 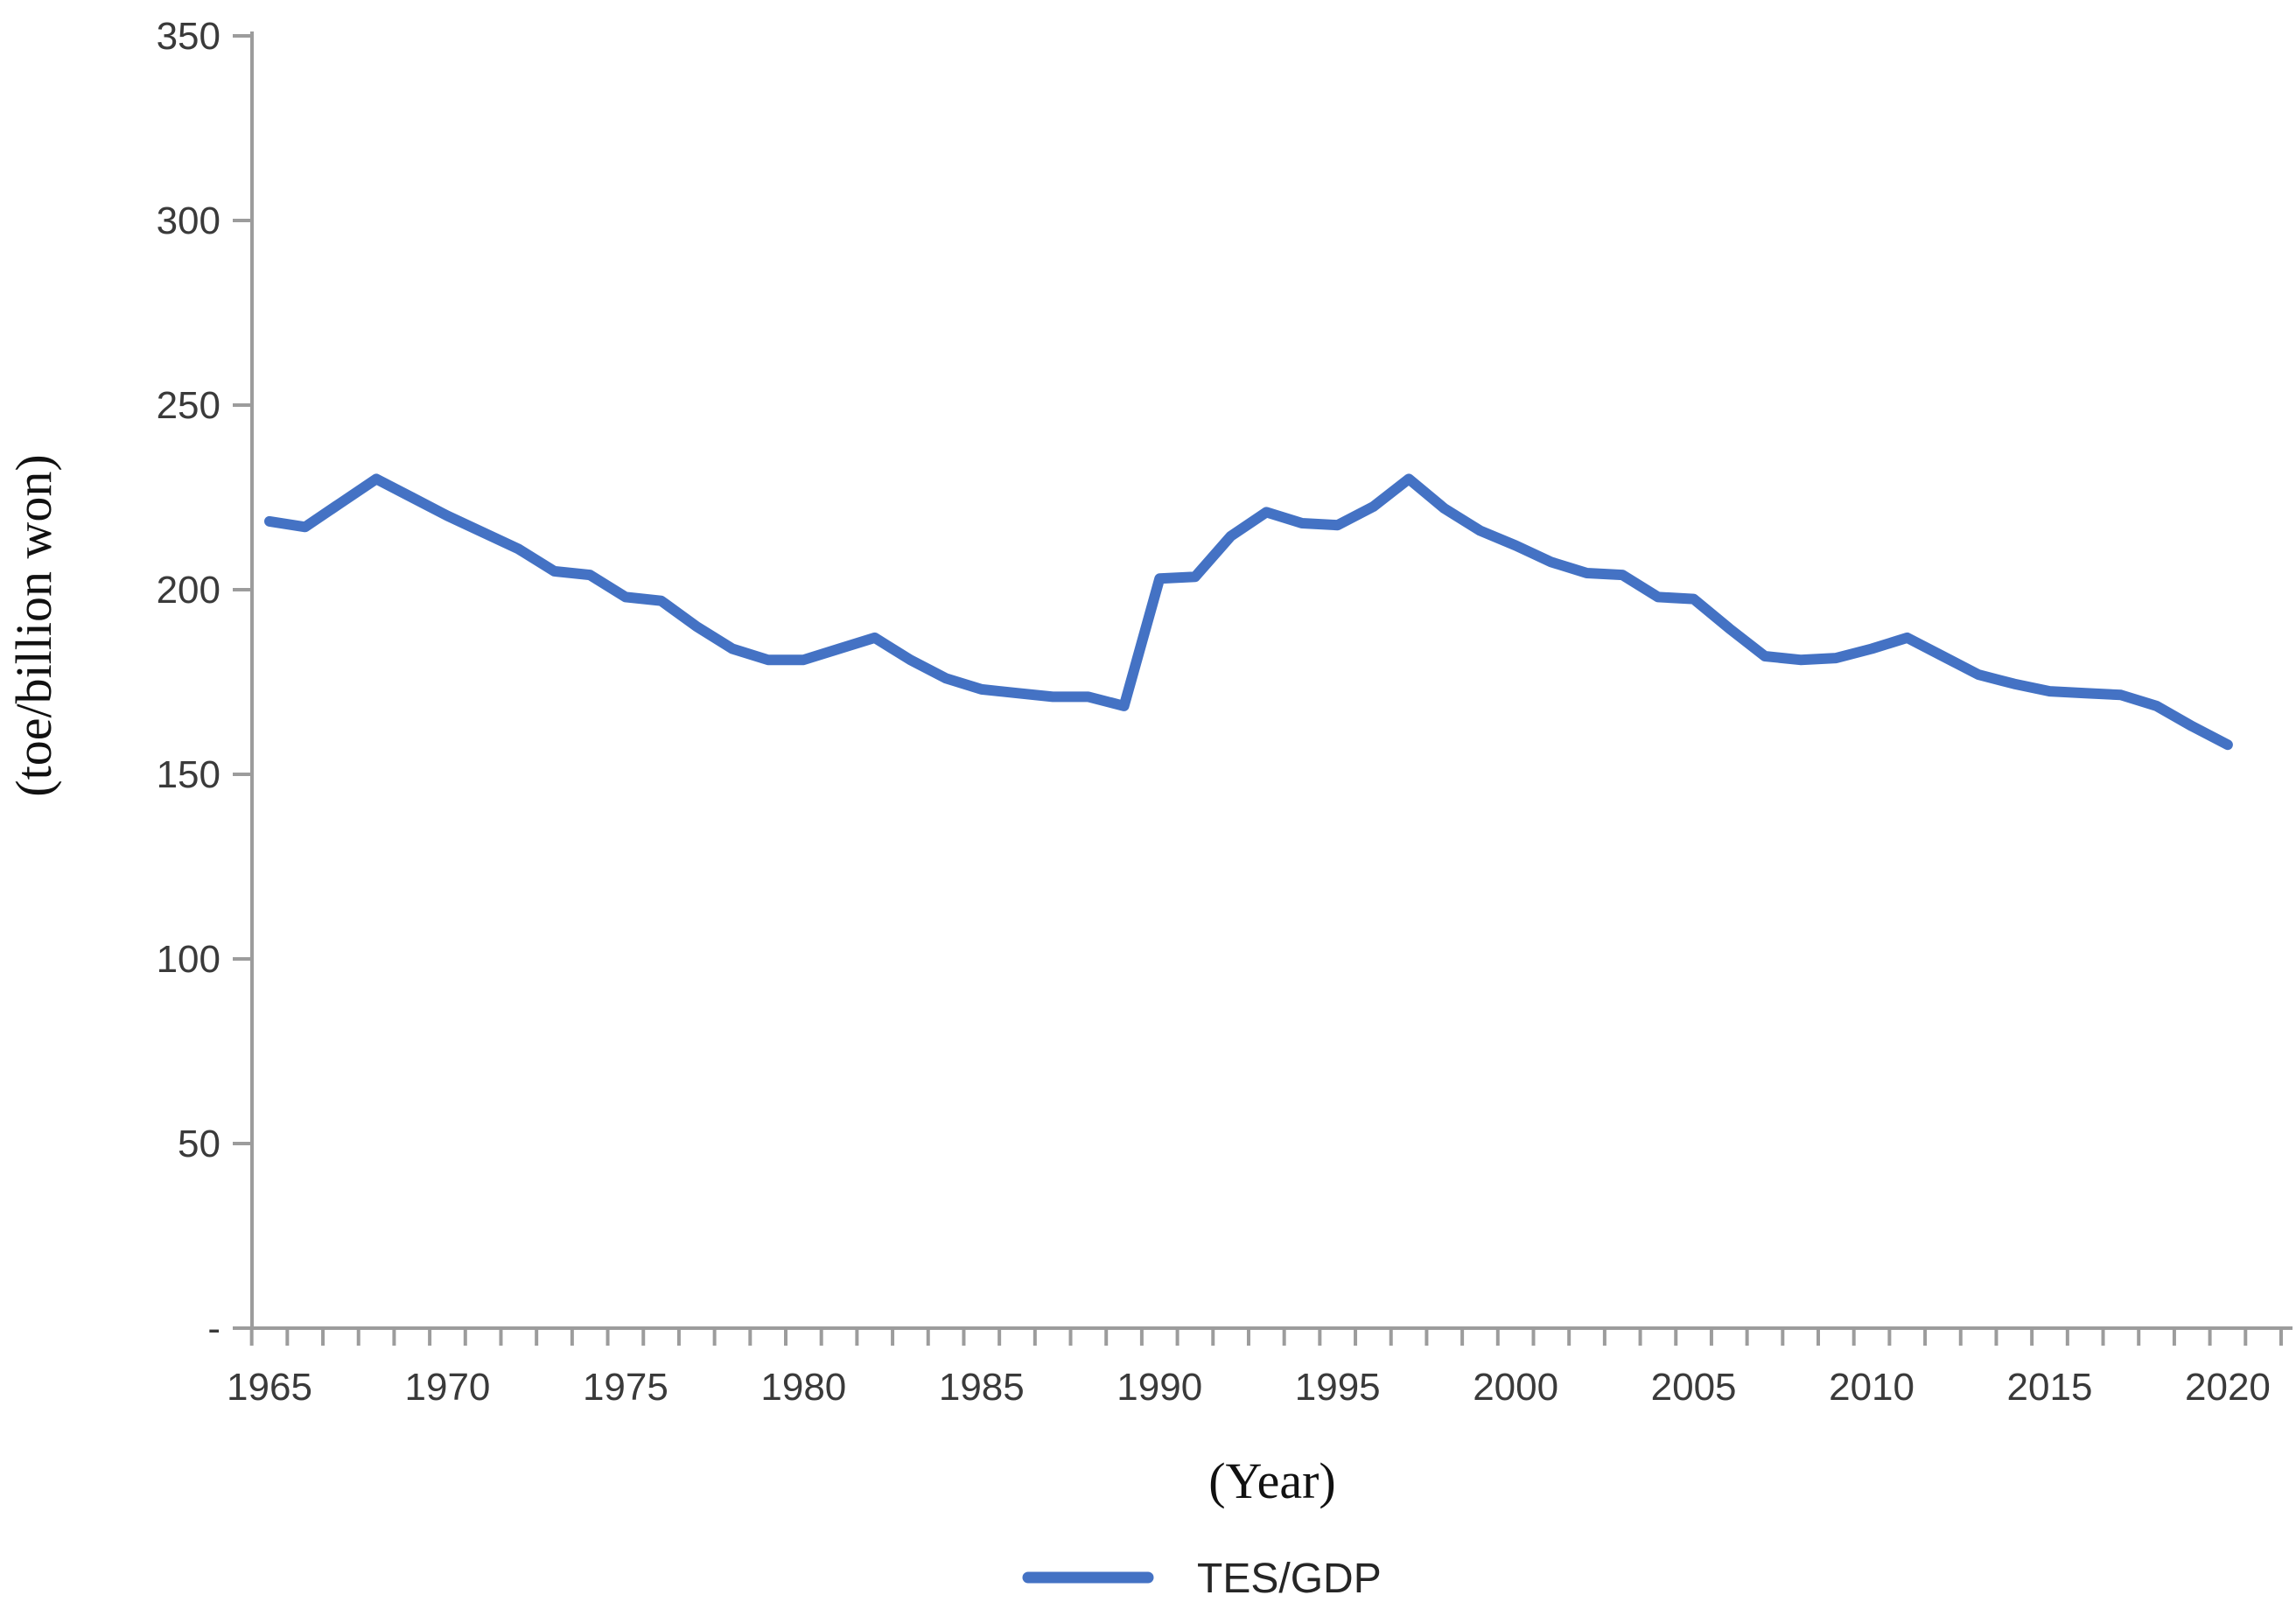 I want to click on x-tick-label: 1995, so click(x=1338, y=1387).